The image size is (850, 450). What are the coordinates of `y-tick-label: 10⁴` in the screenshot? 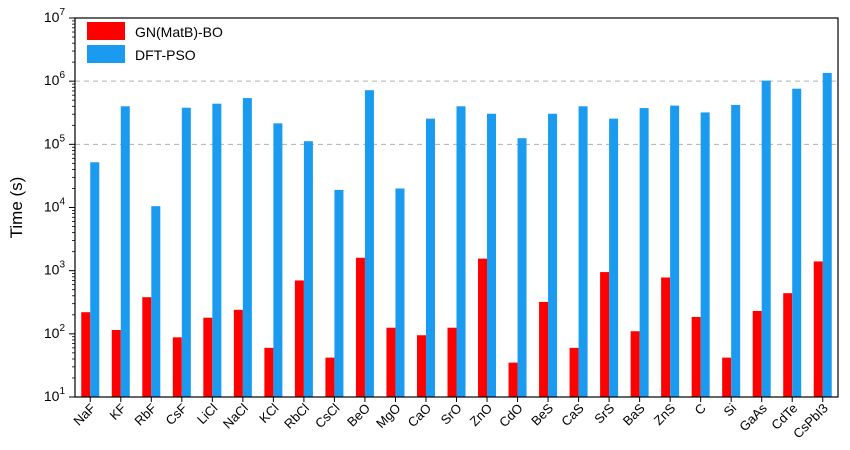 It's located at (55, 206).